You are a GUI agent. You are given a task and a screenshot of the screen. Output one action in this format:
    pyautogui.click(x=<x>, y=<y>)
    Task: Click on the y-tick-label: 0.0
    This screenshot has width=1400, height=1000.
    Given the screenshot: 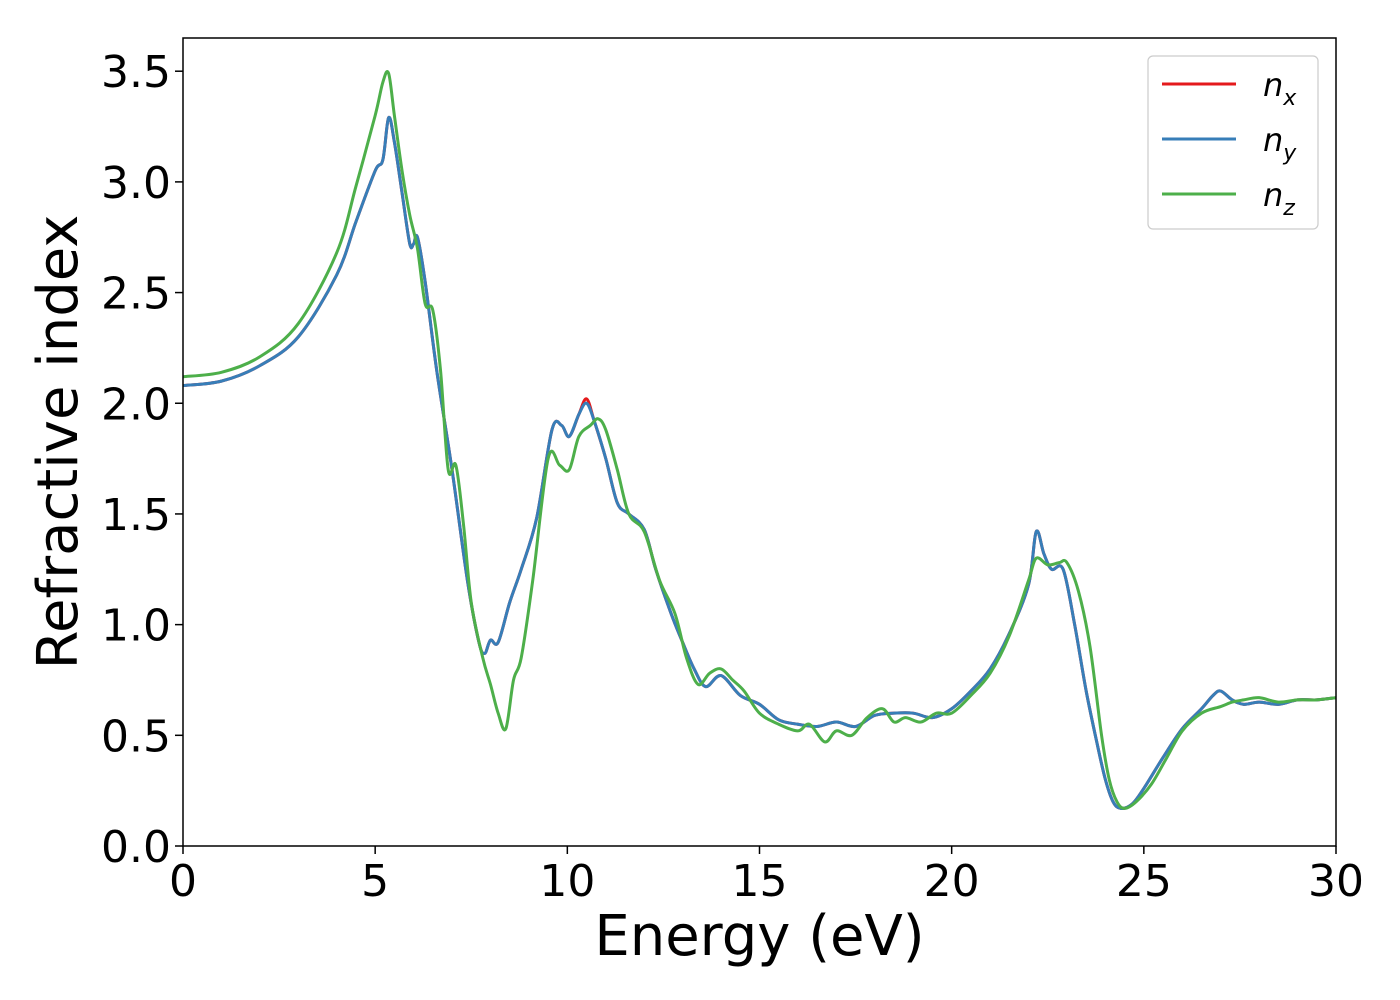 What is the action you would take?
    pyautogui.click(x=136, y=847)
    